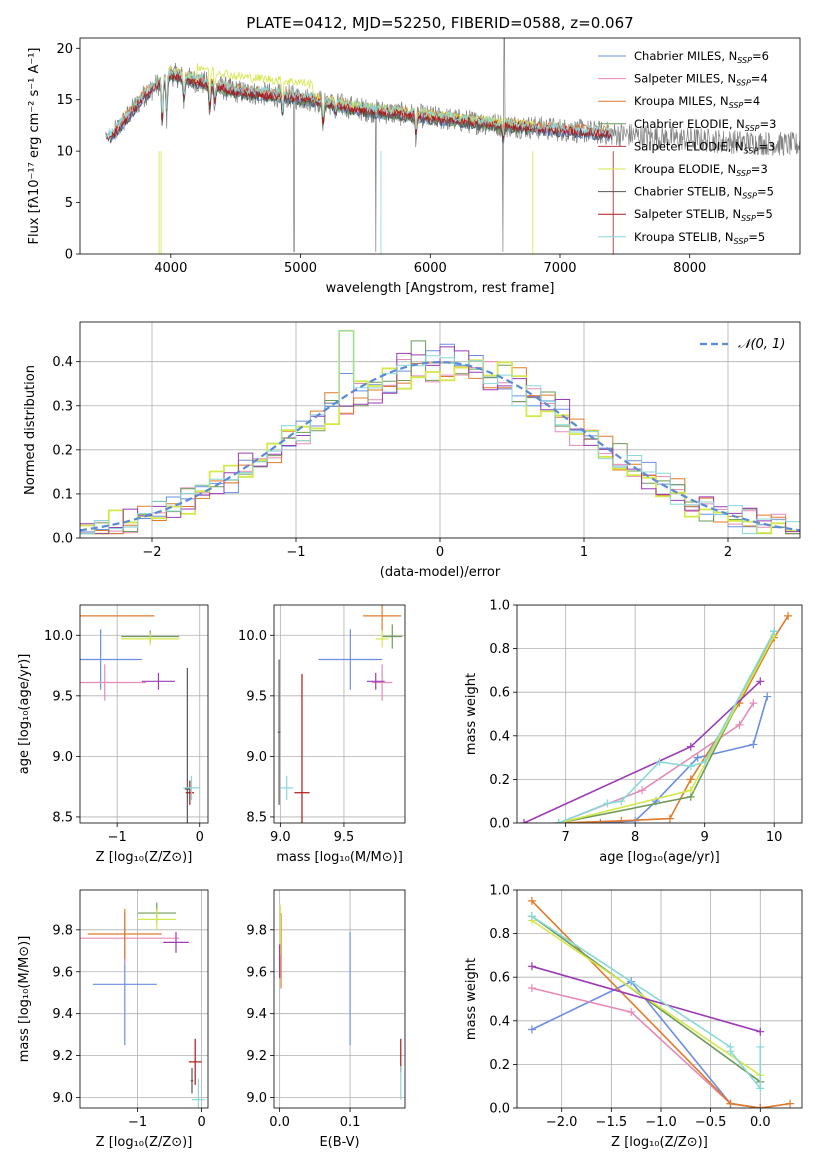 This screenshot has height=1170, width=819. Describe the element at coordinates (69, 255) in the screenshot. I see `y-tick-label: 0` at that location.